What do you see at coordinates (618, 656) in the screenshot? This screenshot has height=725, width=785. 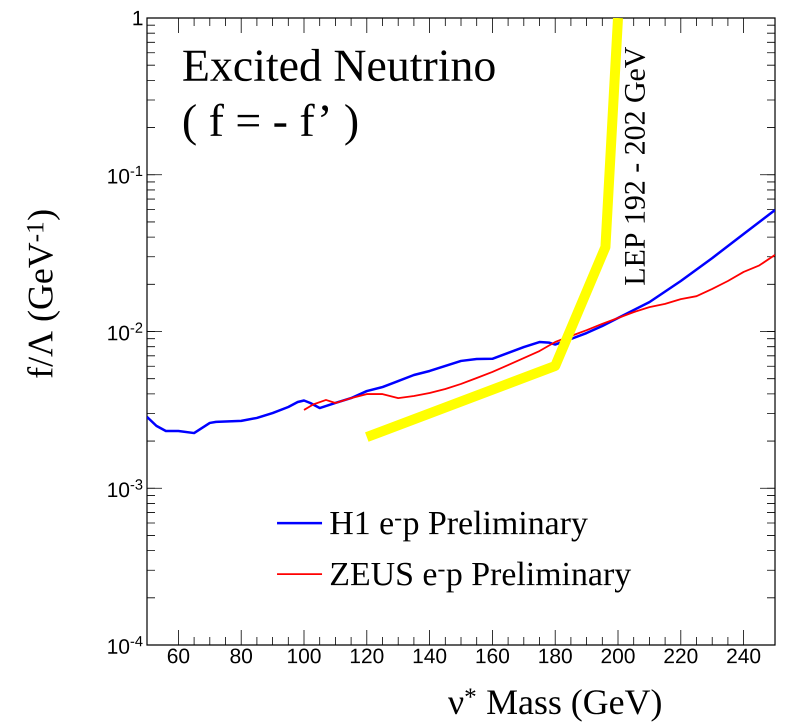 I see `x-tick-label: 200` at bounding box center [618, 656].